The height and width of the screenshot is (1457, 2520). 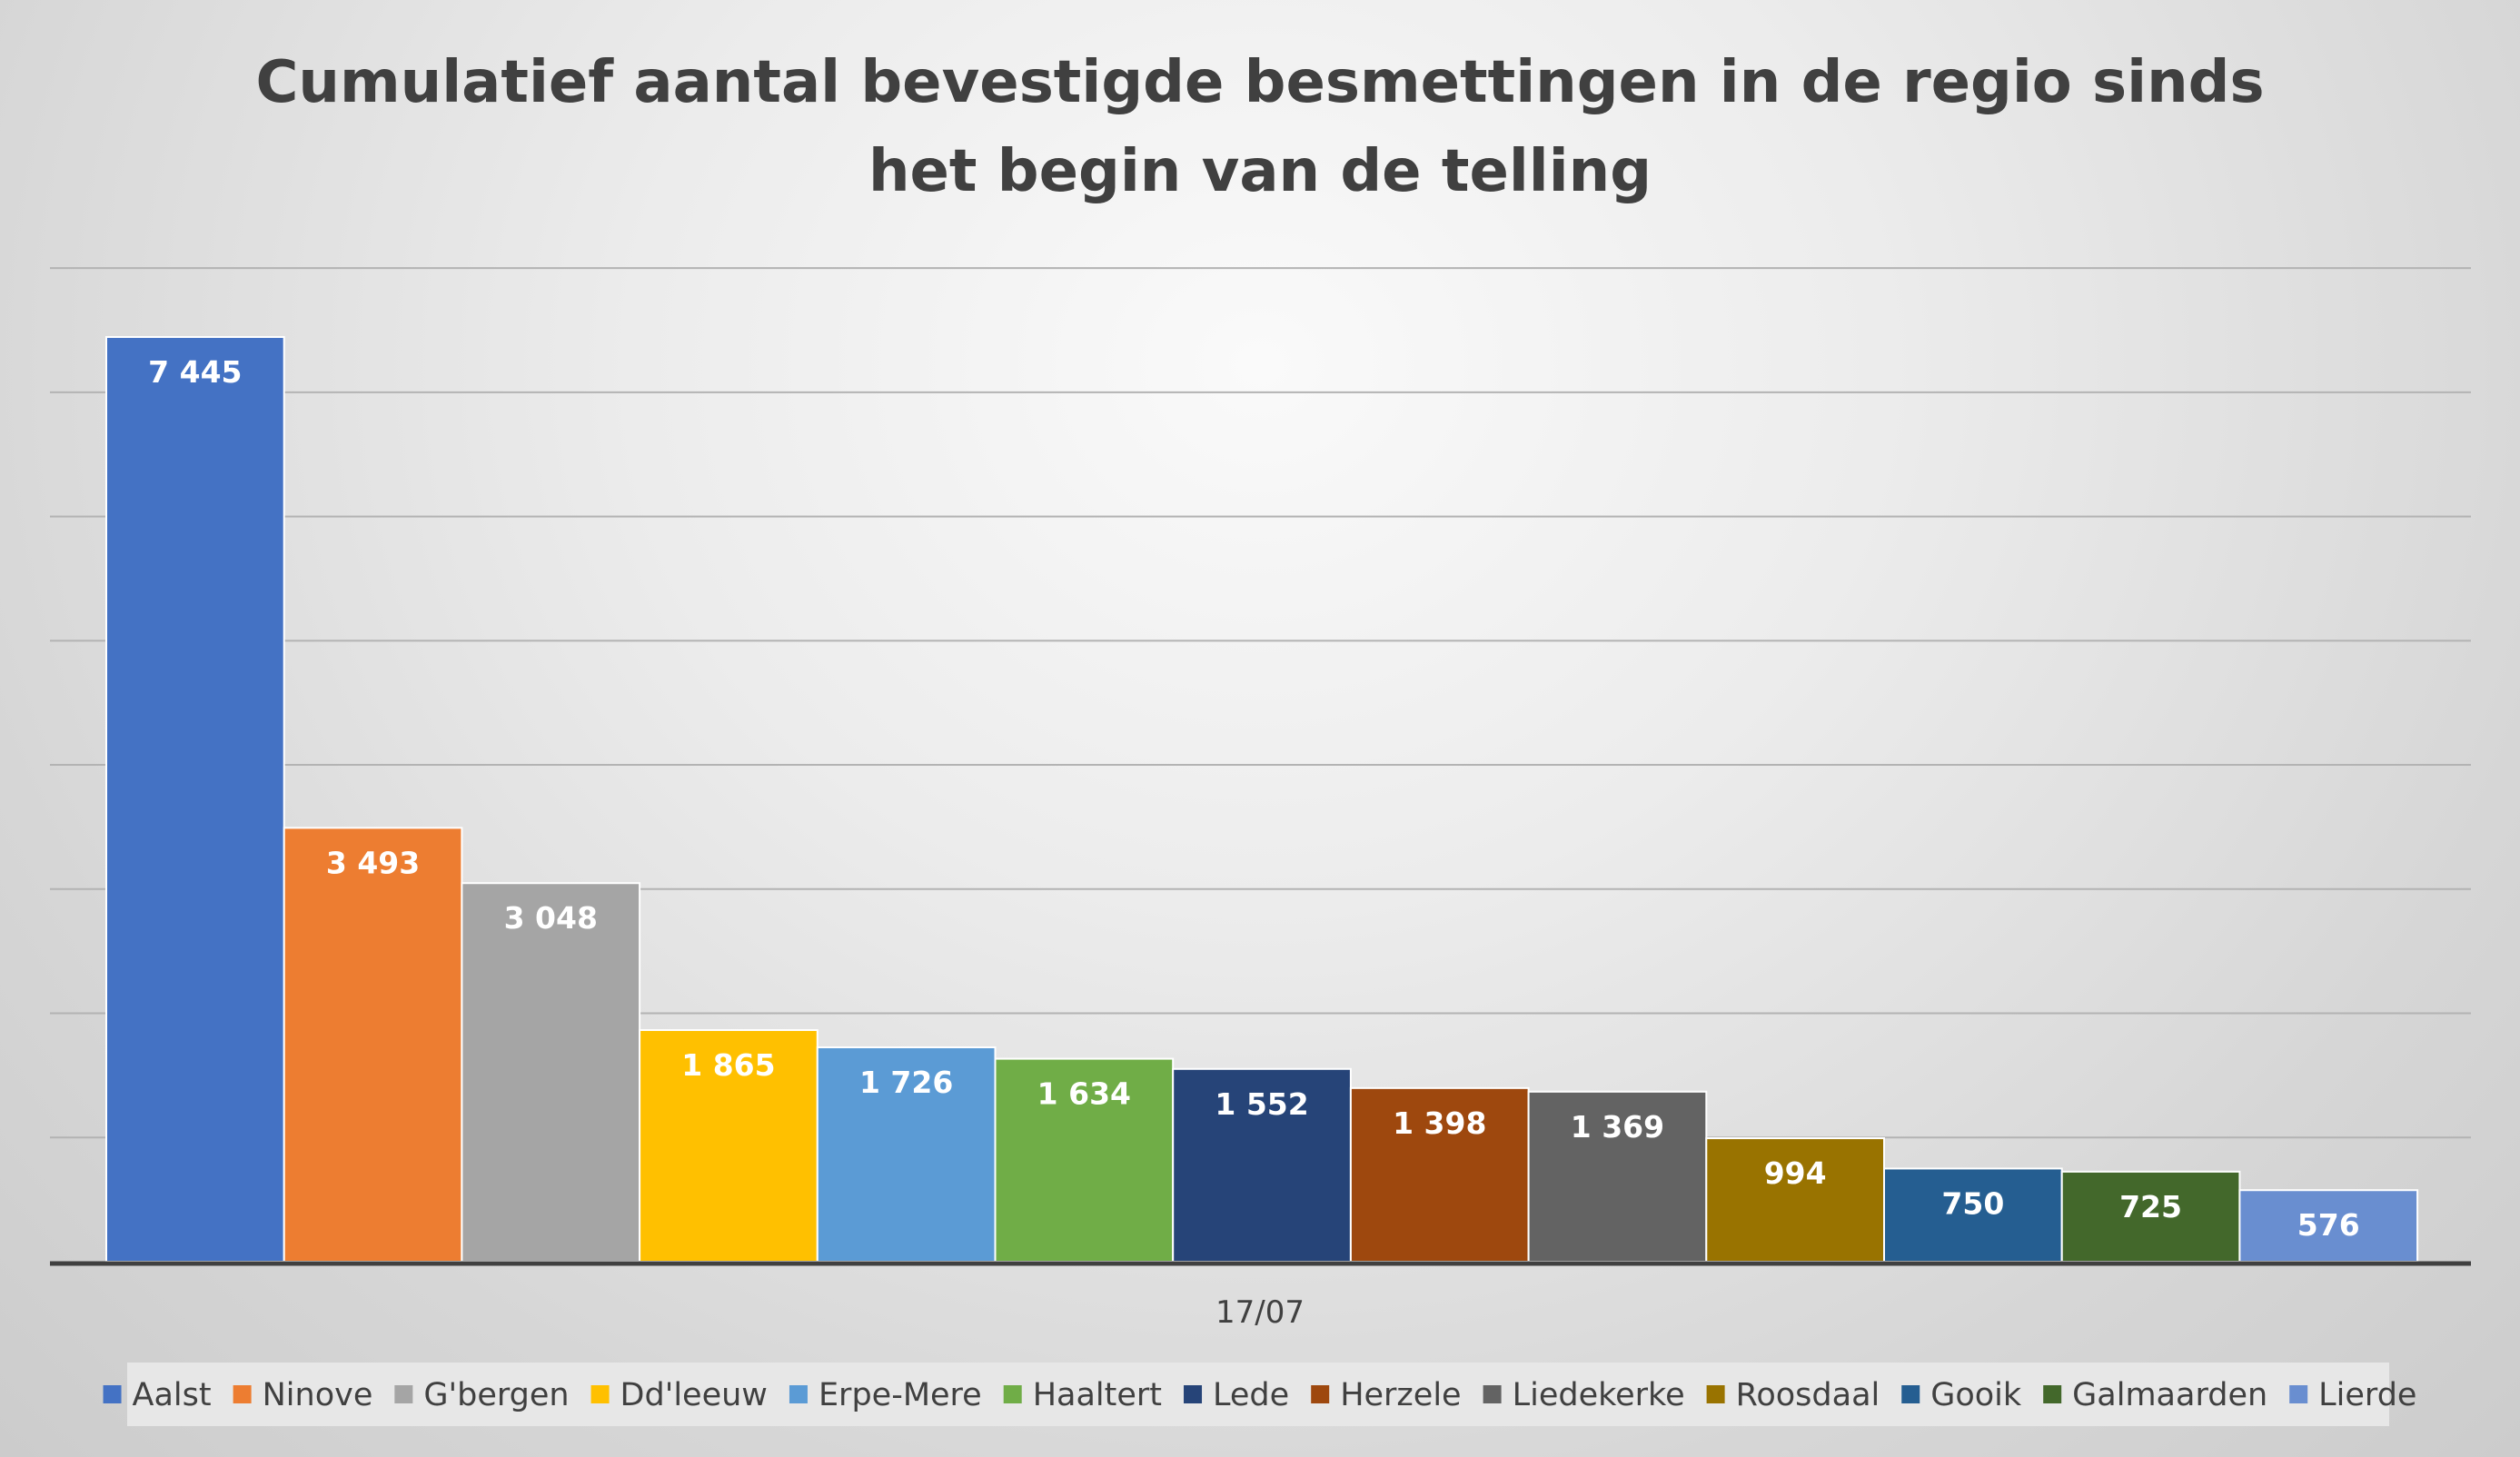 What do you see at coordinates (1260, 1312) in the screenshot?
I see `x-tick-label: 17/07` at bounding box center [1260, 1312].